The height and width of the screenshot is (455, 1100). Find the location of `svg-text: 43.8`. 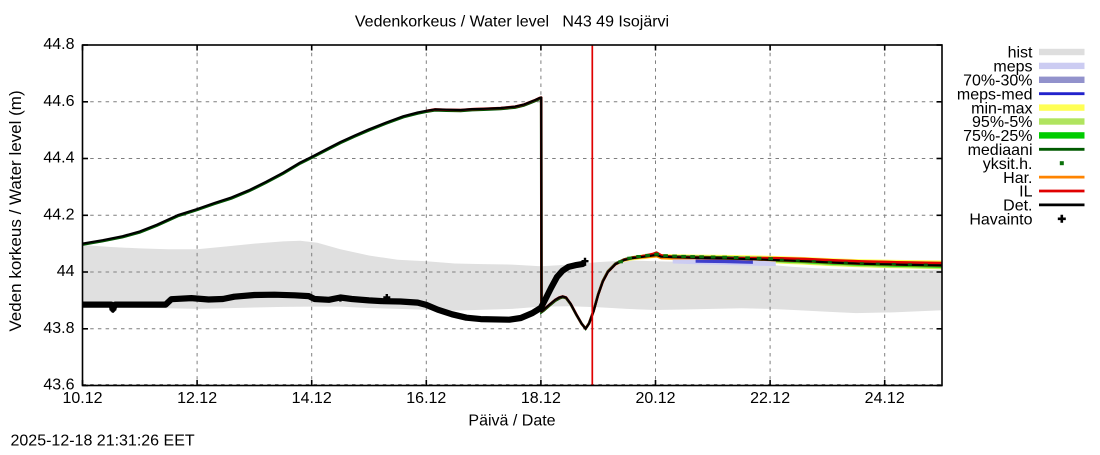

svg-text: 43.8 is located at coordinates (58, 328).